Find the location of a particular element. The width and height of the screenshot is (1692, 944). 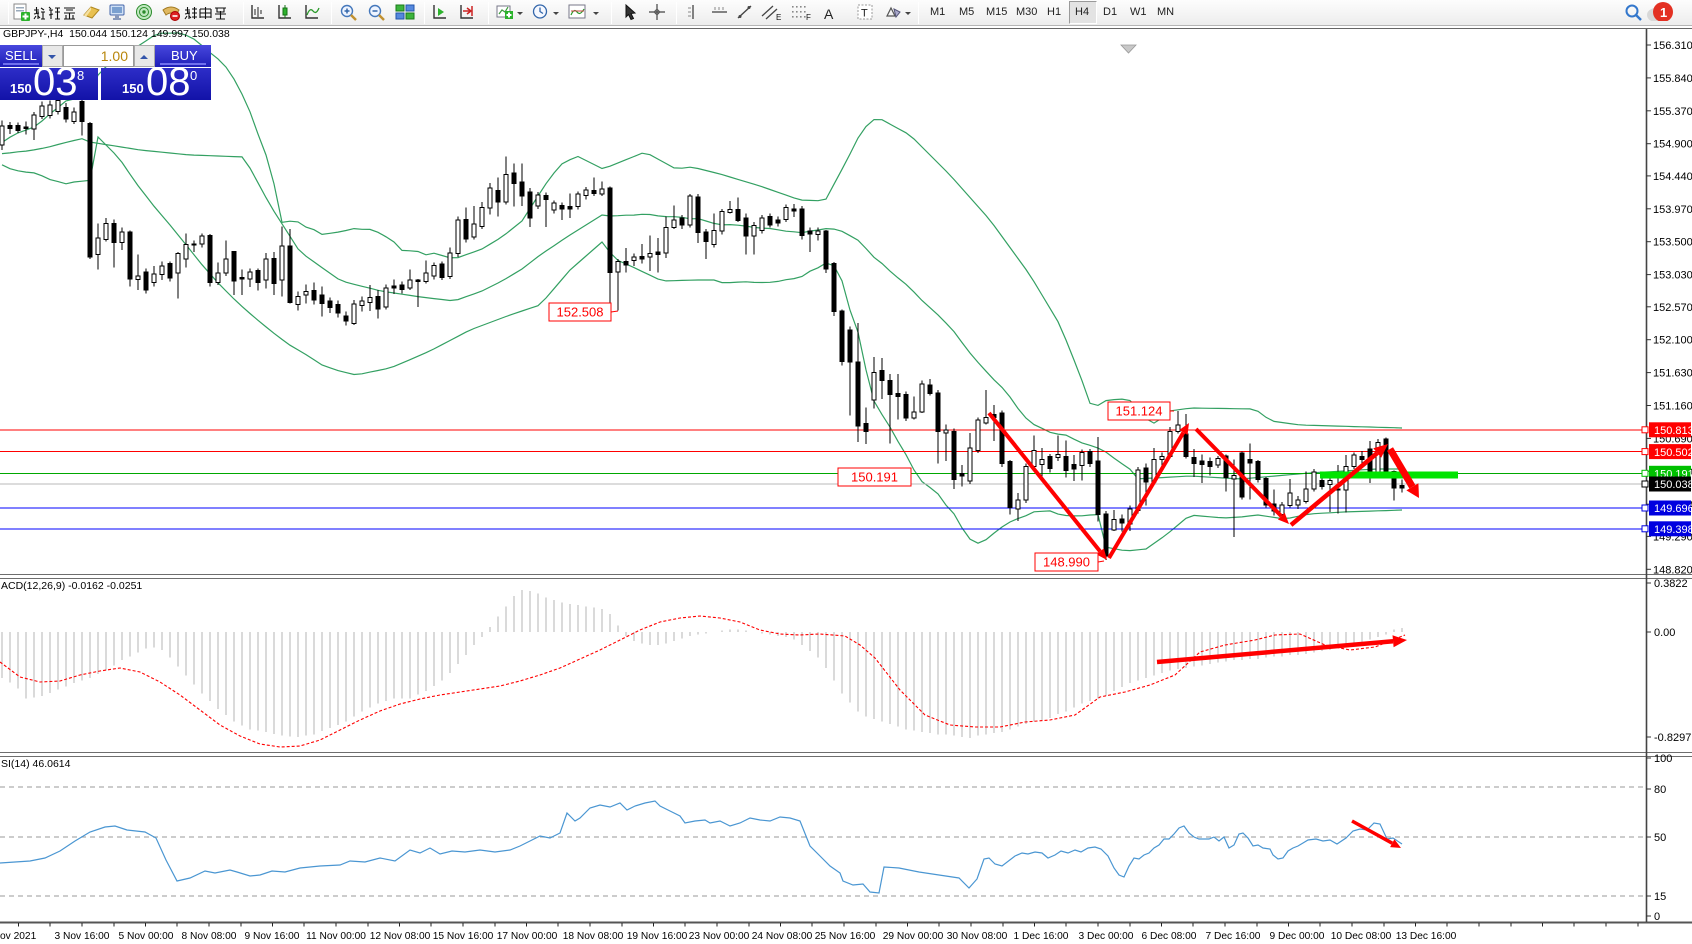

svg-text: 151.124 is located at coordinates (1139, 411).